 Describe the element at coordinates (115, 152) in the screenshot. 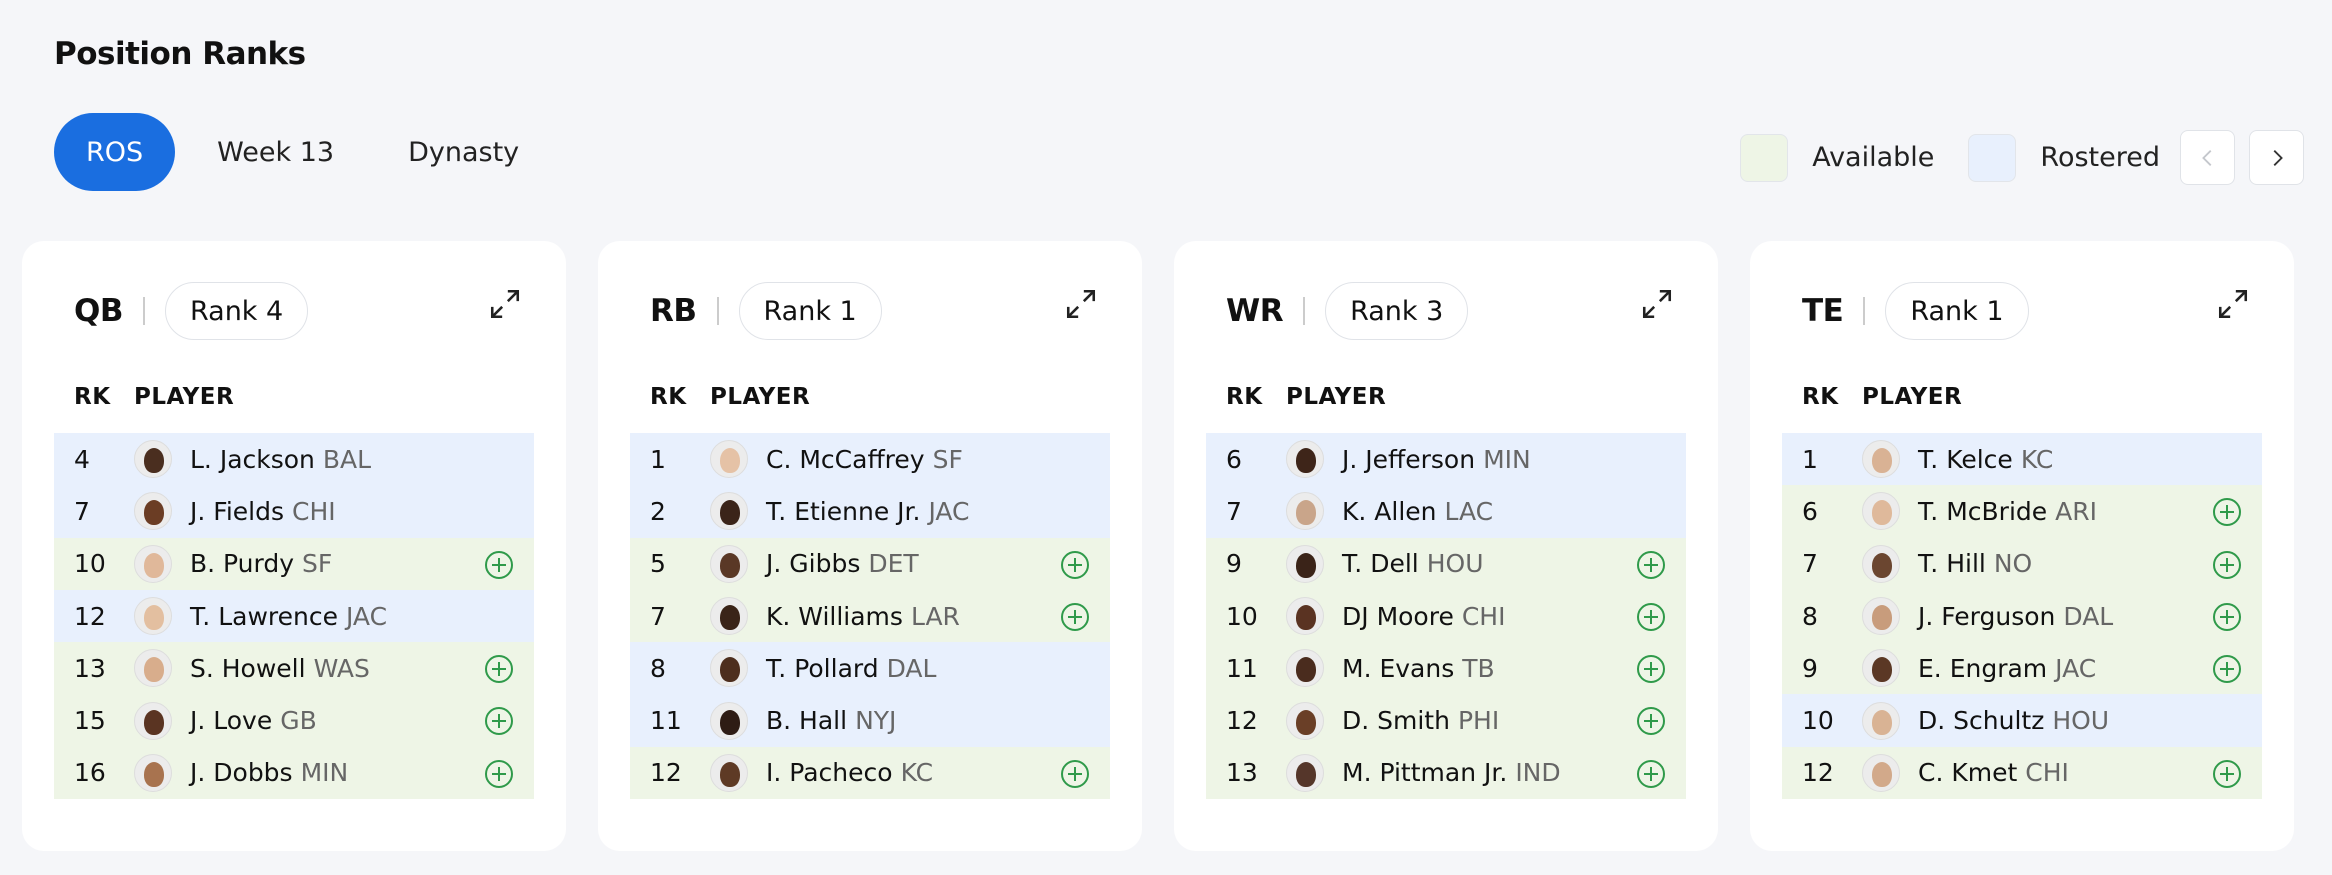

I see `tab-ros: ROS` at that location.